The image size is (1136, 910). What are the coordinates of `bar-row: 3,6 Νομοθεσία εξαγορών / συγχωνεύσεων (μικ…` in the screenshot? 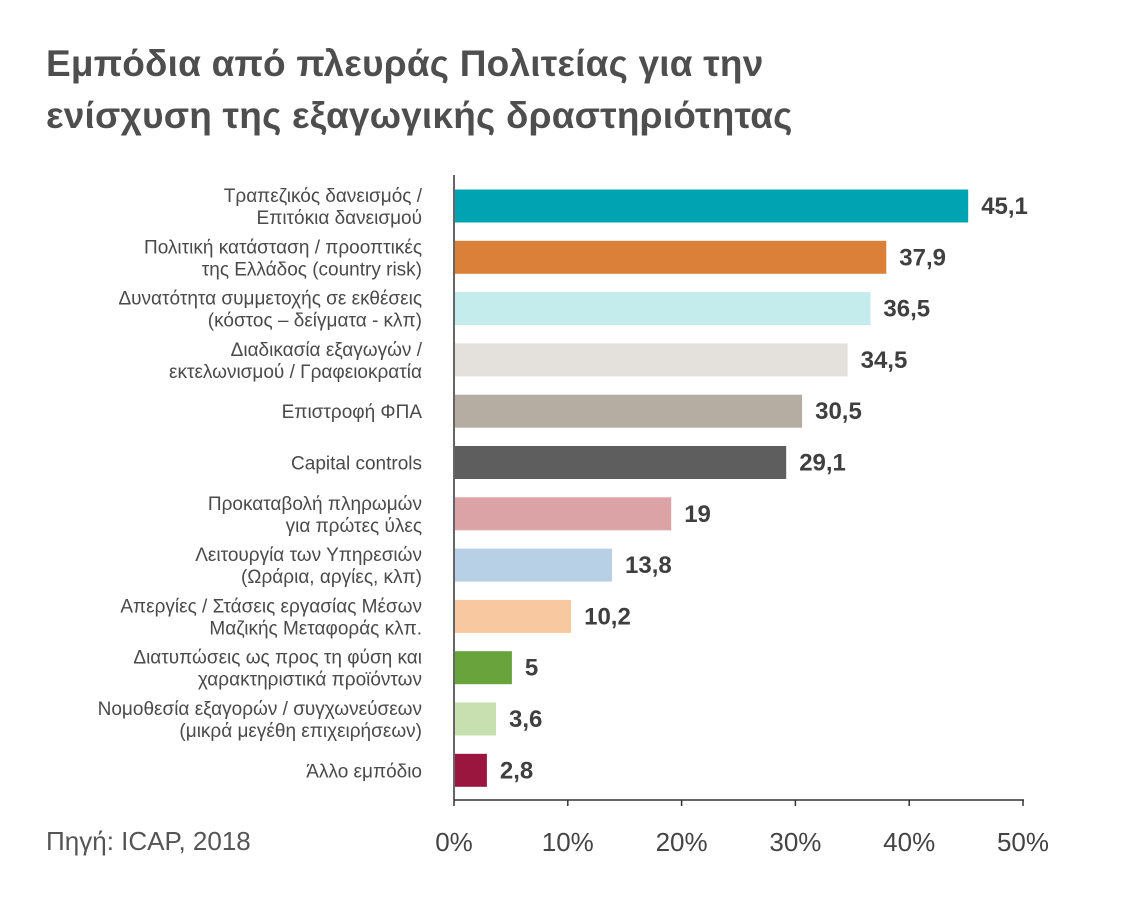 It's located at (320, 720).